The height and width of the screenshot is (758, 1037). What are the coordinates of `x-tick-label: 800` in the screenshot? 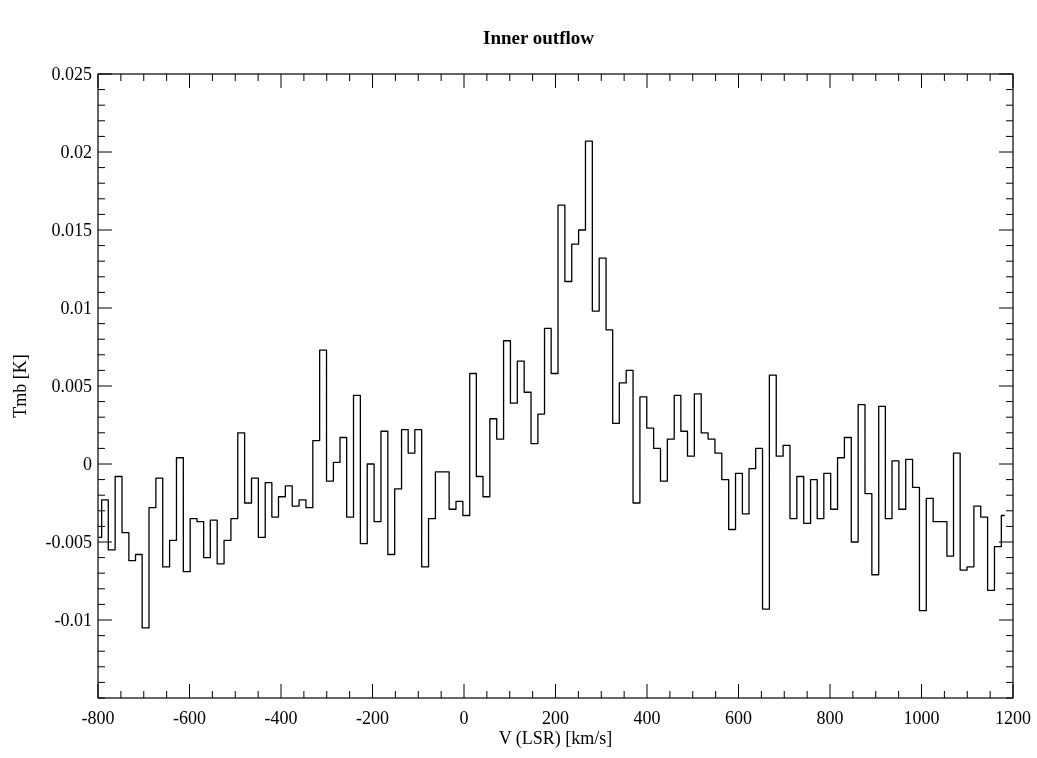 It's located at (830, 718).